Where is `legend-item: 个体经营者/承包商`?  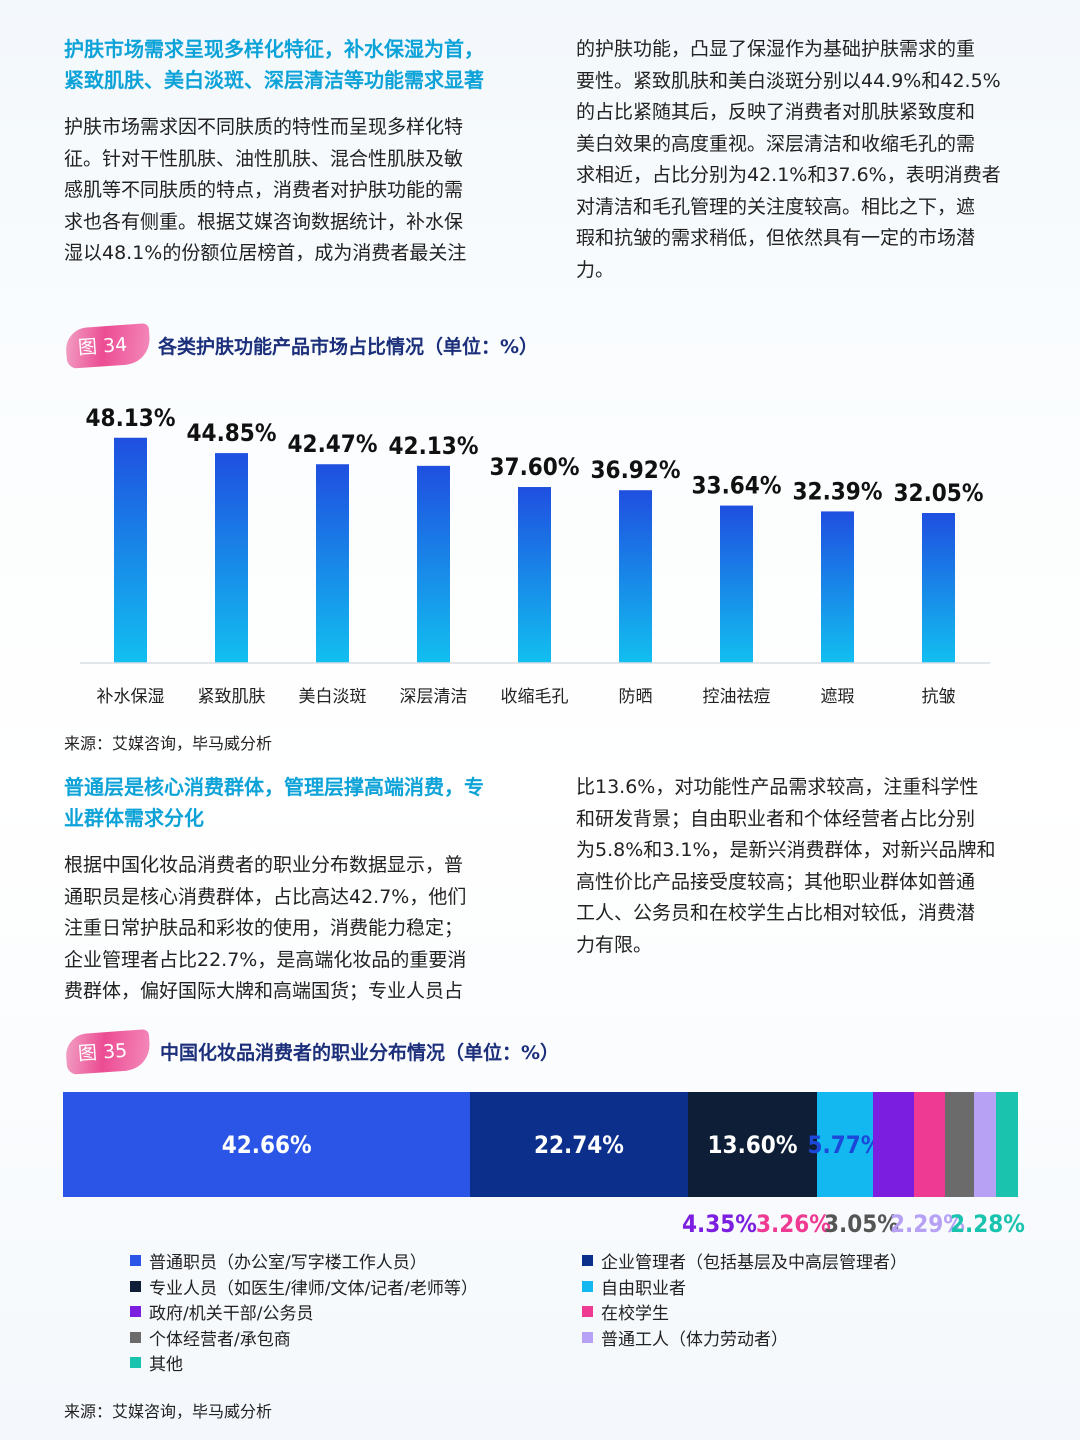 legend-item: 个体经营者/承包商 is located at coordinates (210, 1337).